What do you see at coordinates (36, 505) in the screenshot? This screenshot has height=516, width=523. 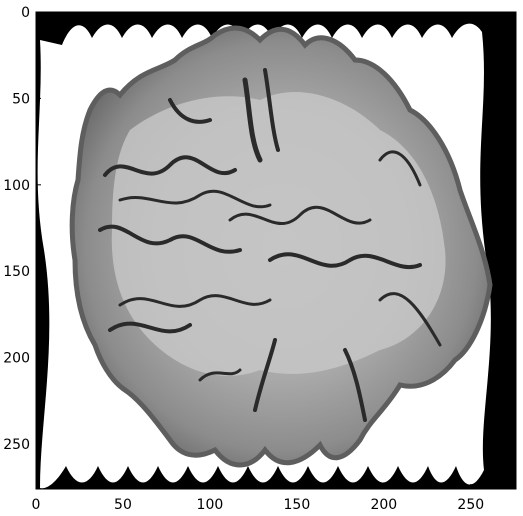 I see `x-tick-label: 0` at bounding box center [36, 505].